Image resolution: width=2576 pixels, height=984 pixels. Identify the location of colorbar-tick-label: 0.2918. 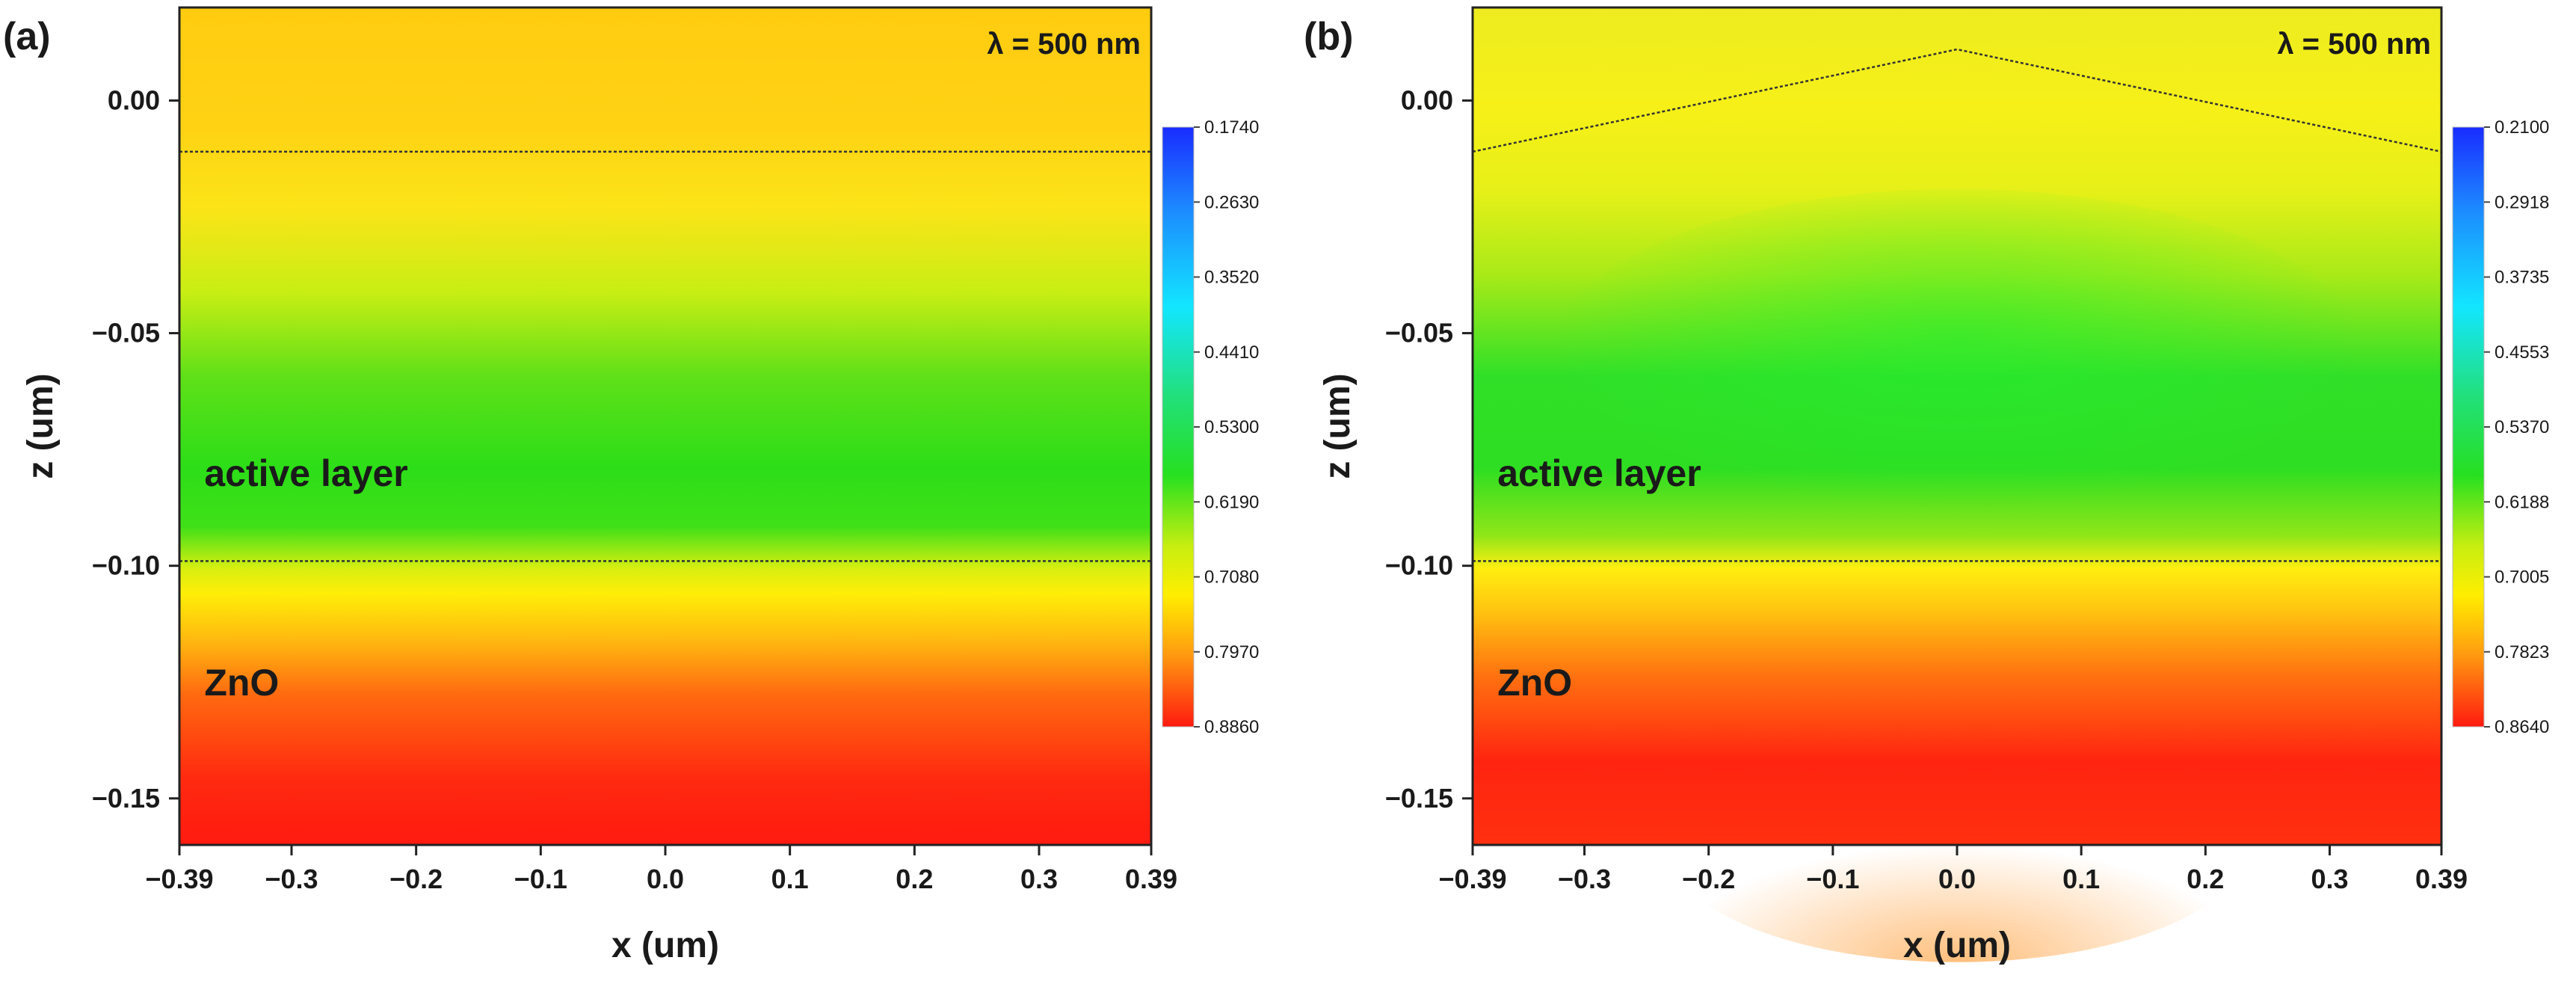
(2522, 202).